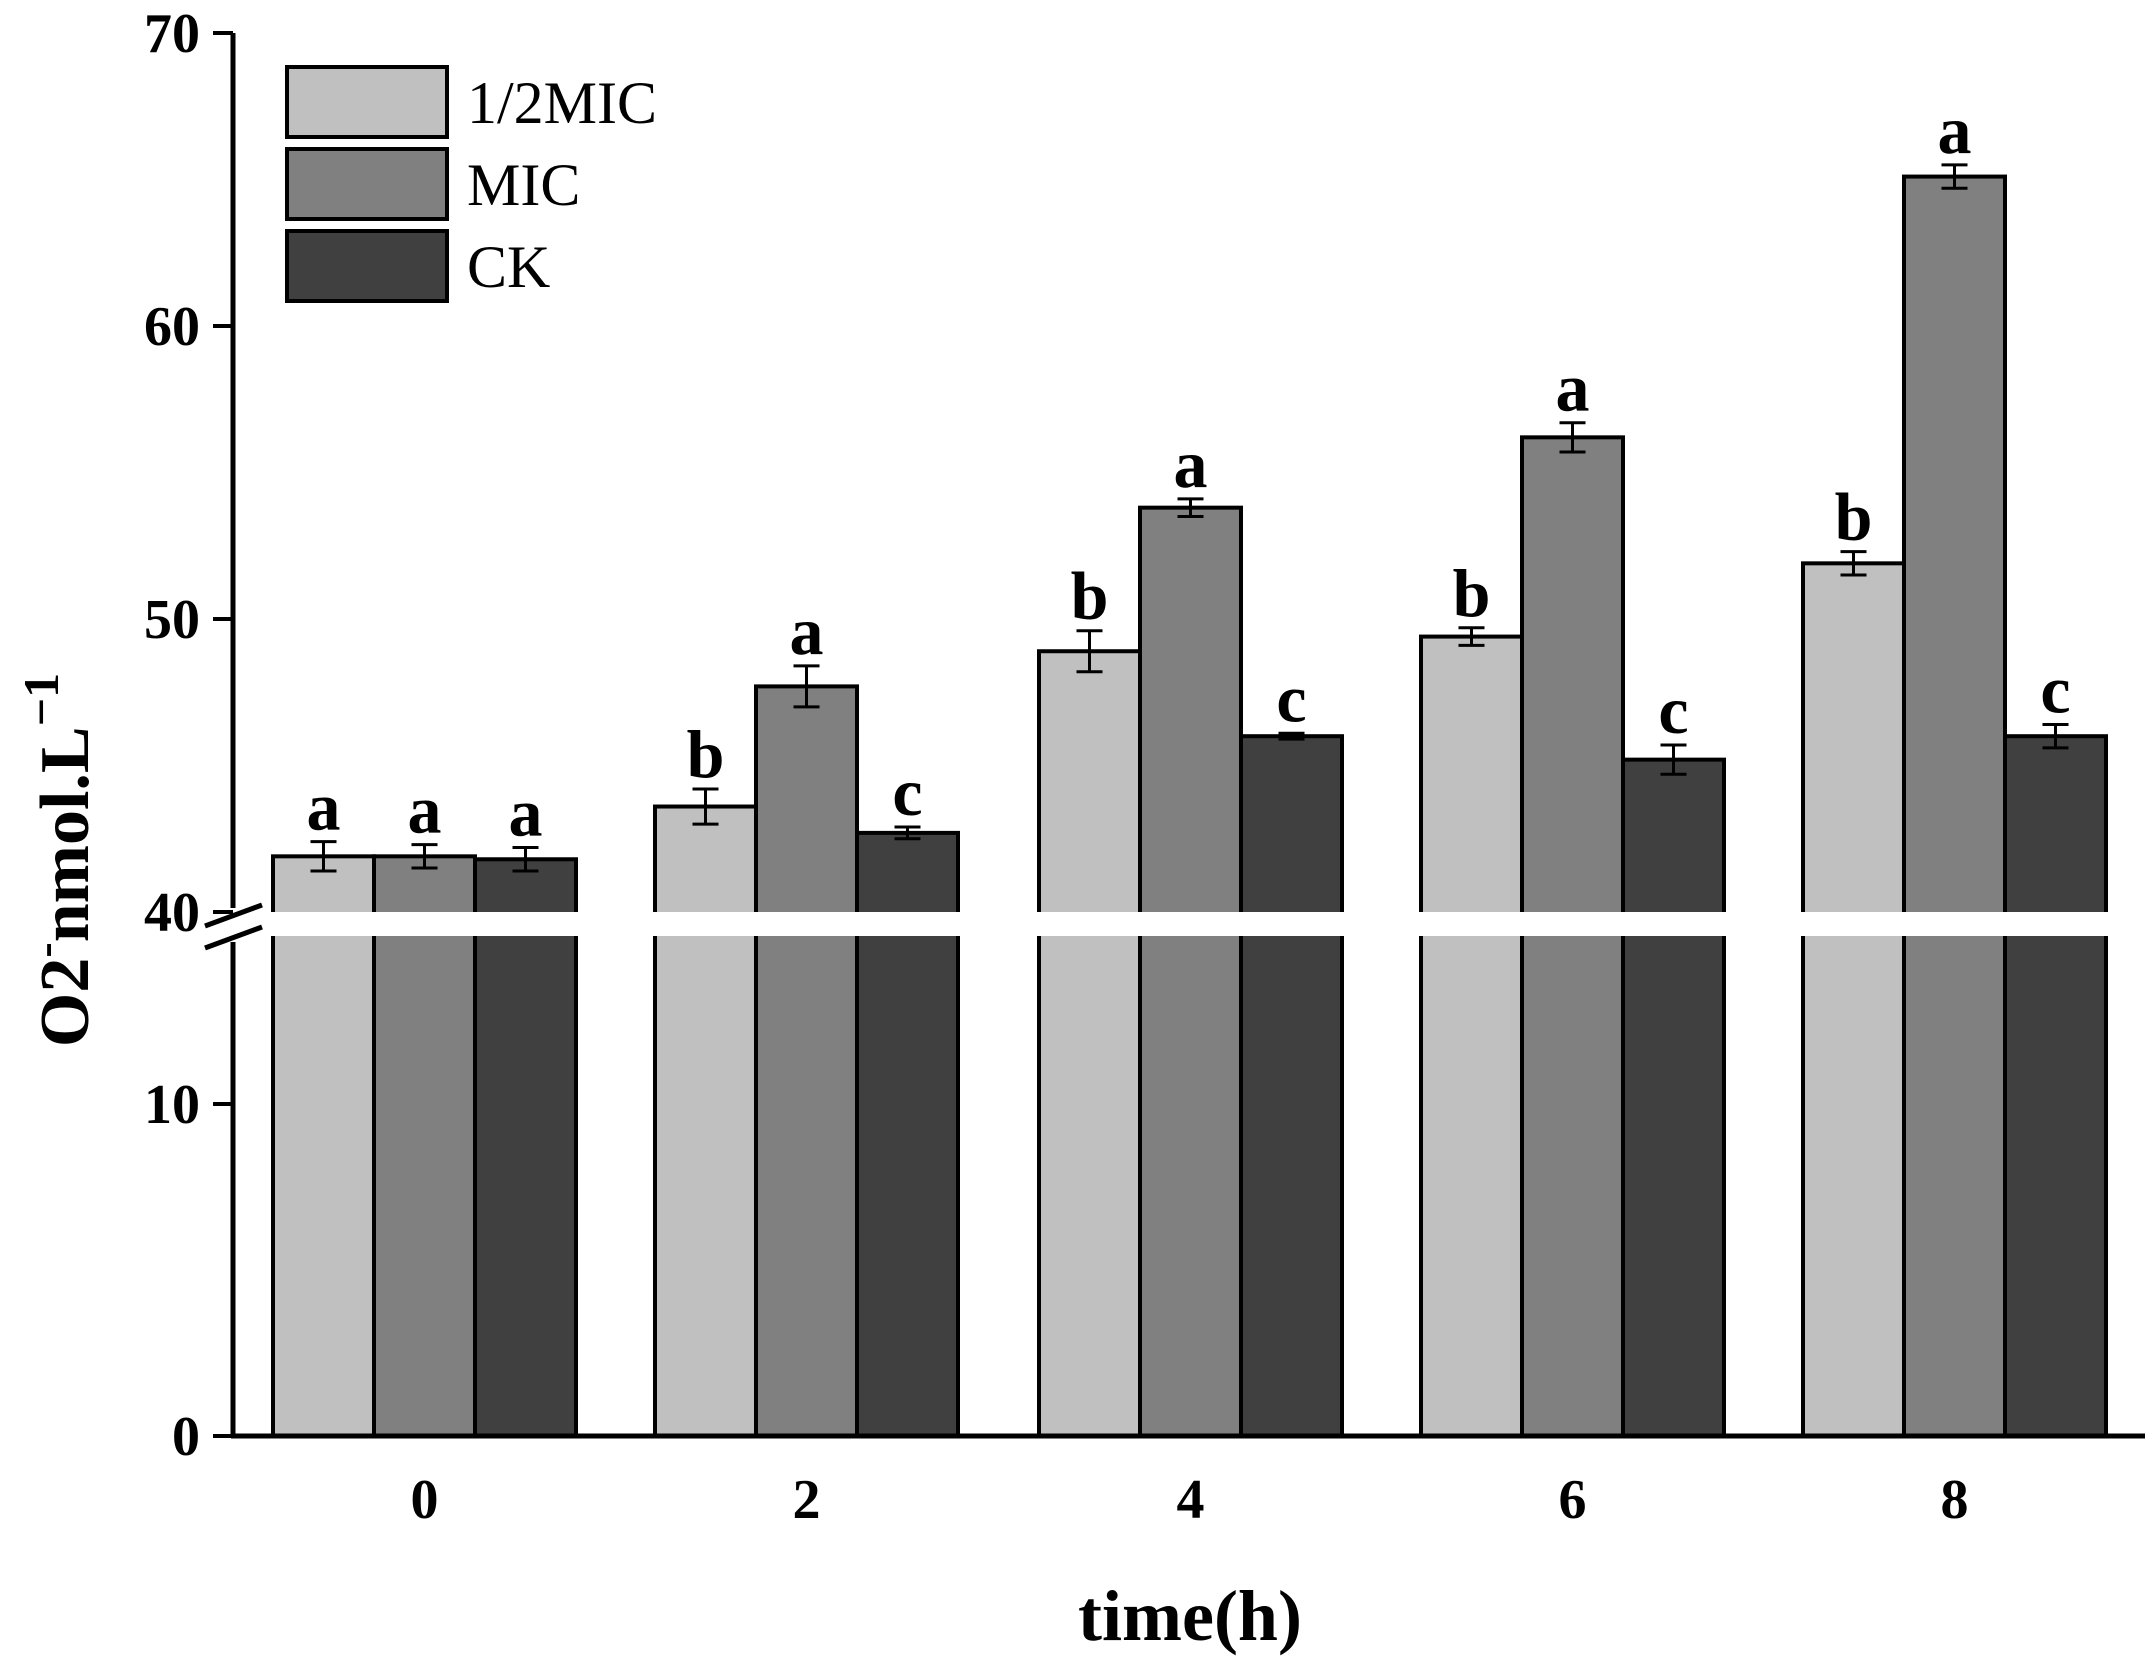  Describe the element at coordinates (1190, 507) in the screenshot. I see `error-bar-mic-t4` at that location.